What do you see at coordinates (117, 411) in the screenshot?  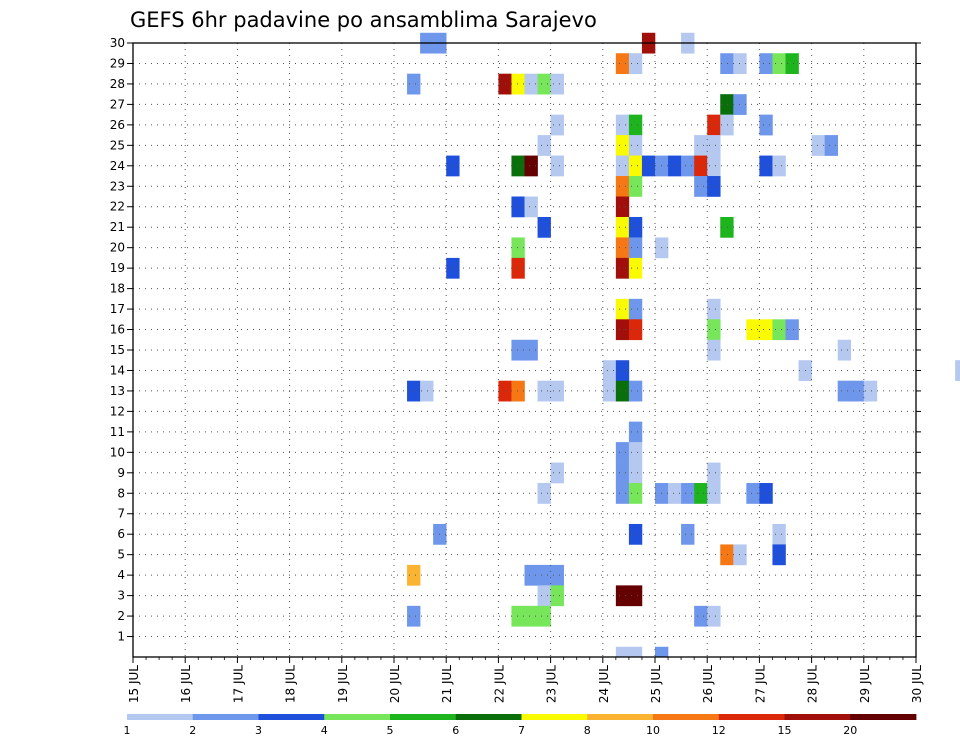 I see `y-tick-label: 12` at bounding box center [117, 411].